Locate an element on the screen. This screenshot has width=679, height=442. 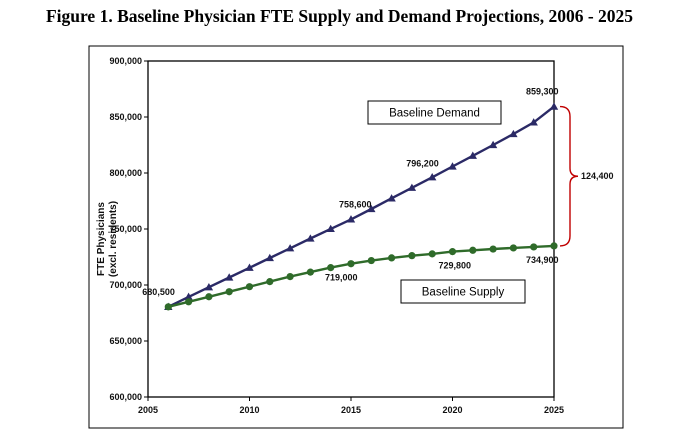
data-label: 859,300 is located at coordinates (542, 92).